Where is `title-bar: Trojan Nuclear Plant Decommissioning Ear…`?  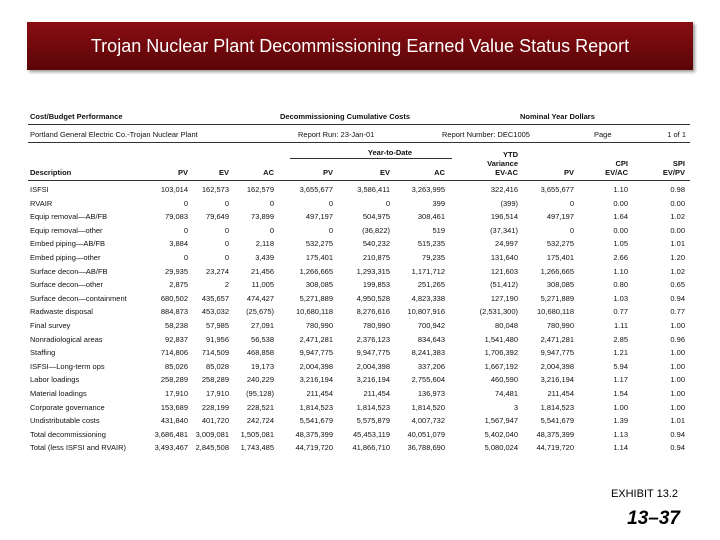 title-bar: Trojan Nuclear Plant Decommissioning Ear… is located at coordinates (360, 46).